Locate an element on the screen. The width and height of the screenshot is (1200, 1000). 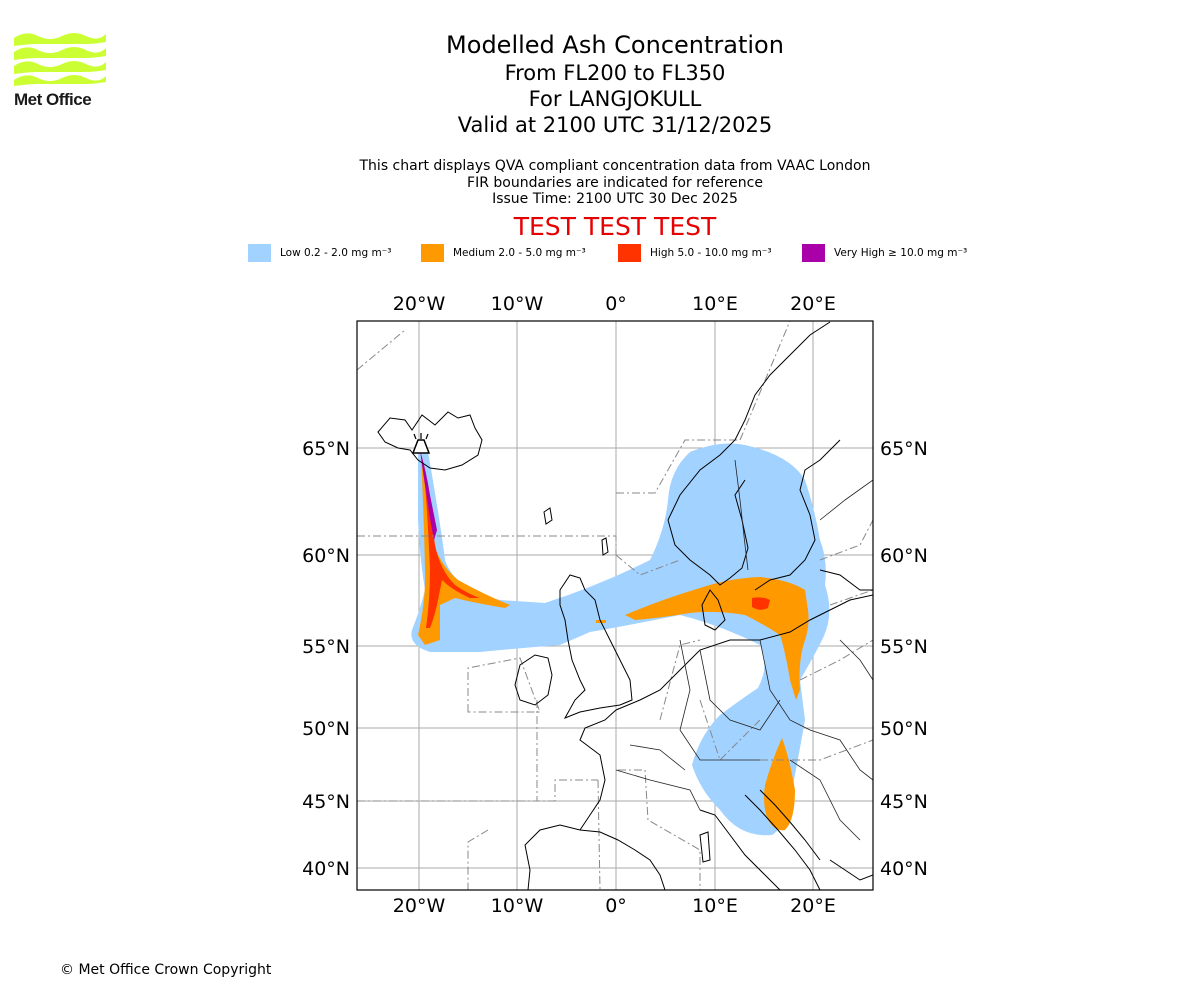
ash-high is located at coordinates (597, 549).